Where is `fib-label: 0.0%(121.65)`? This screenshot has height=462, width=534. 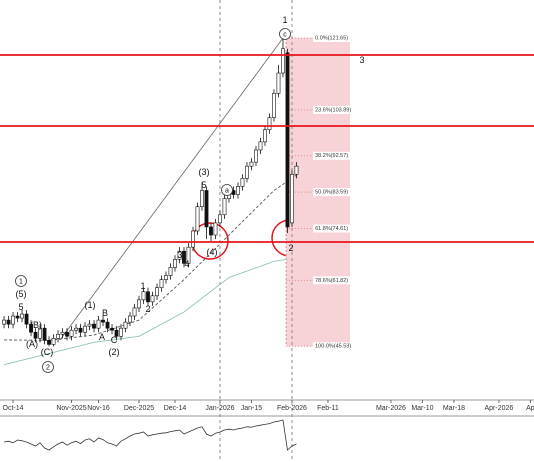 fib-label: 0.0%(121.65) is located at coordinates (331, 38).